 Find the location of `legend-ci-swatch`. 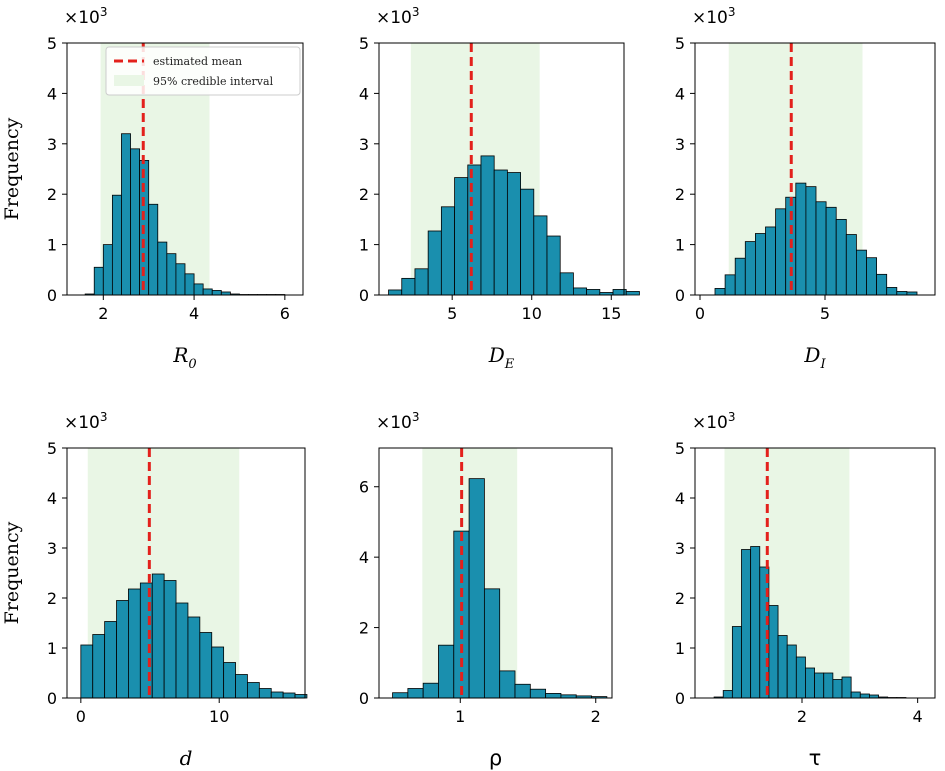

legend-ci-swatch is located at coordinates (129, 80).